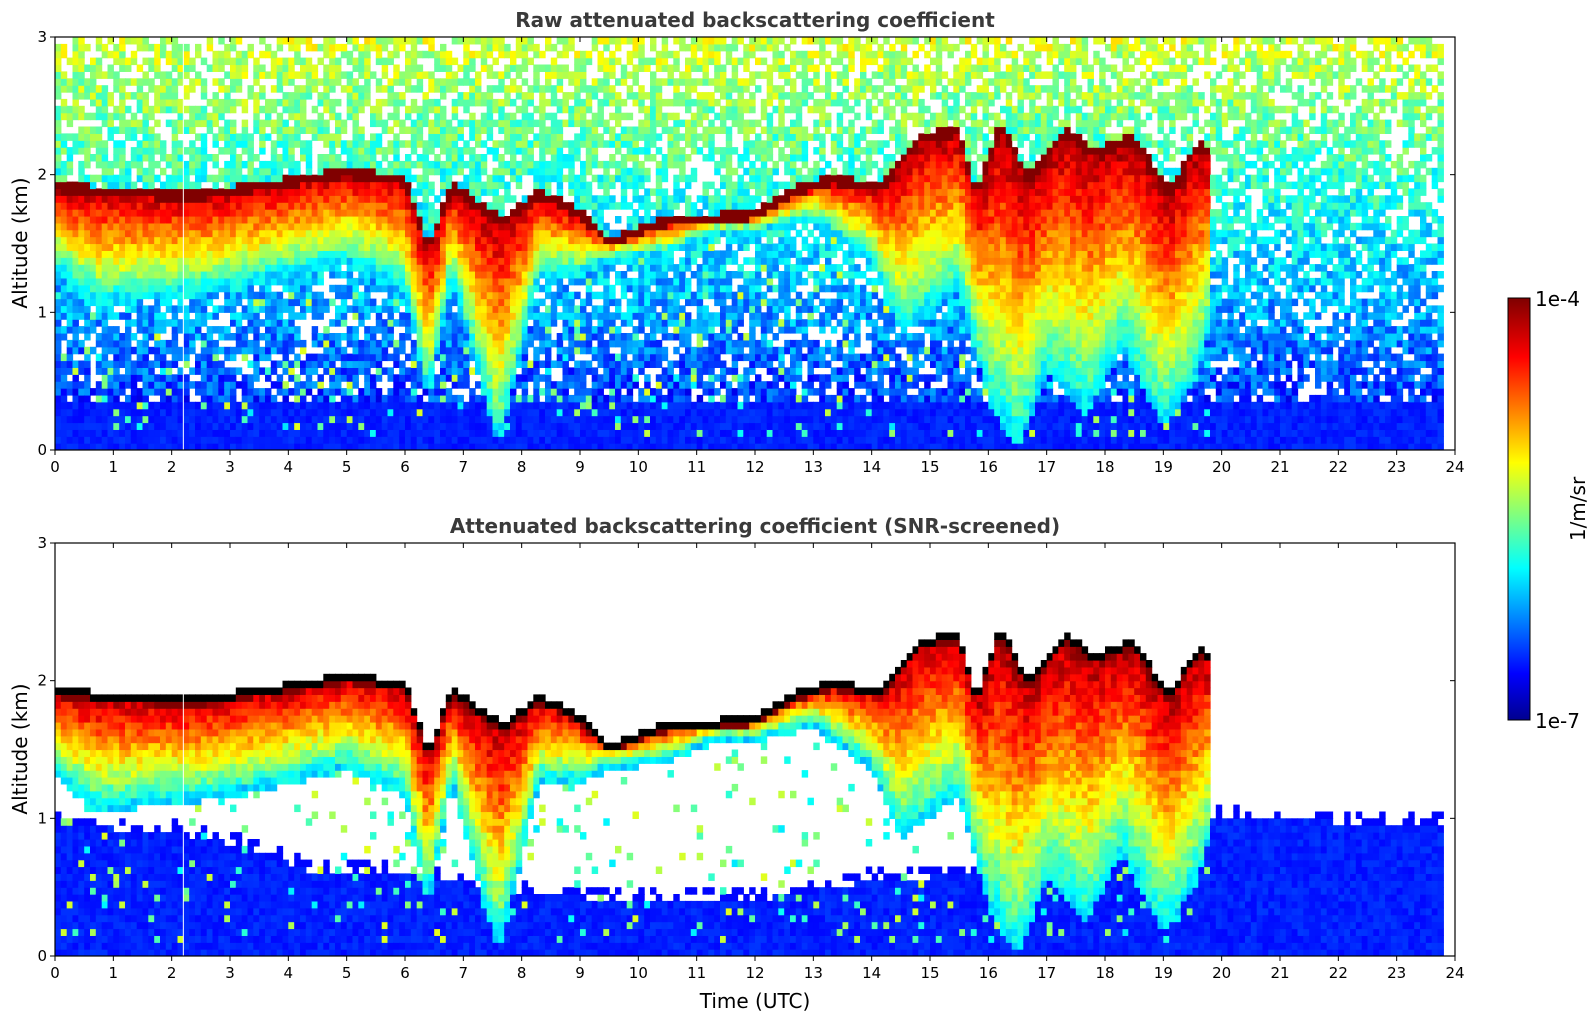 Image resolution: width=1595 pixels, height=1020 pixels. Describe the element at coordinates (1557, 721) in the screenshot. I see `colorbar-min-label: 1e-7` at that location.